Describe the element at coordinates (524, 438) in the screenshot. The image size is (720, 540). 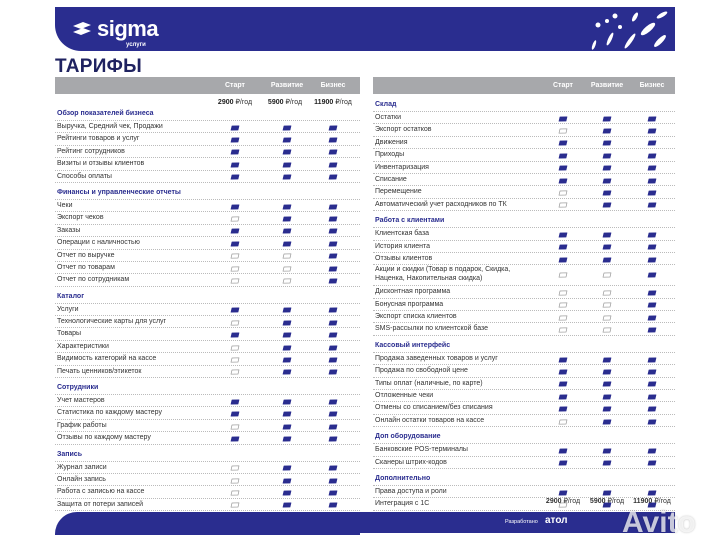
I see `section-title: Доп оборудование` at that location.